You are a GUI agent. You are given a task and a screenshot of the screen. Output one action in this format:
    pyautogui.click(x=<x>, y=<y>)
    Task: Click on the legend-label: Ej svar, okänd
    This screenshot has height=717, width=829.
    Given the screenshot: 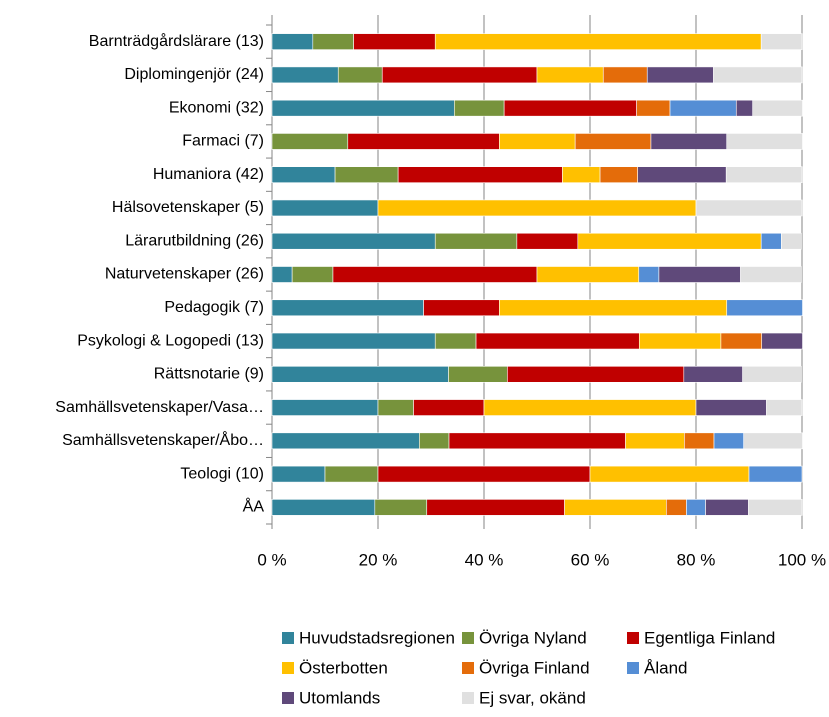 What is the action you would take?
    pyautogui.click(x=532, y=697)
    